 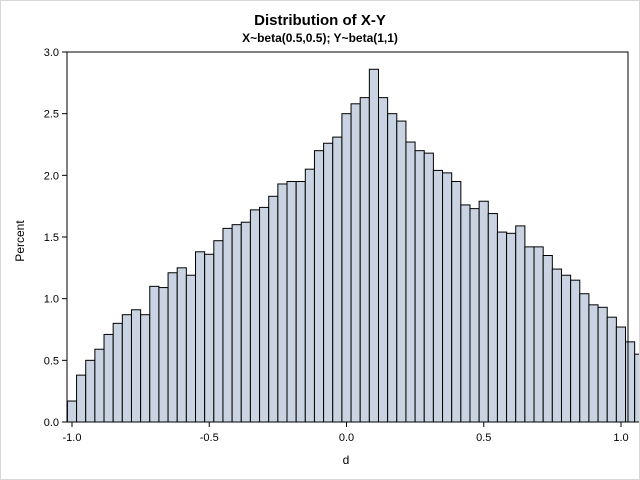 I want to click on y-tick-label: 0.0, so click(x=51, y=423).